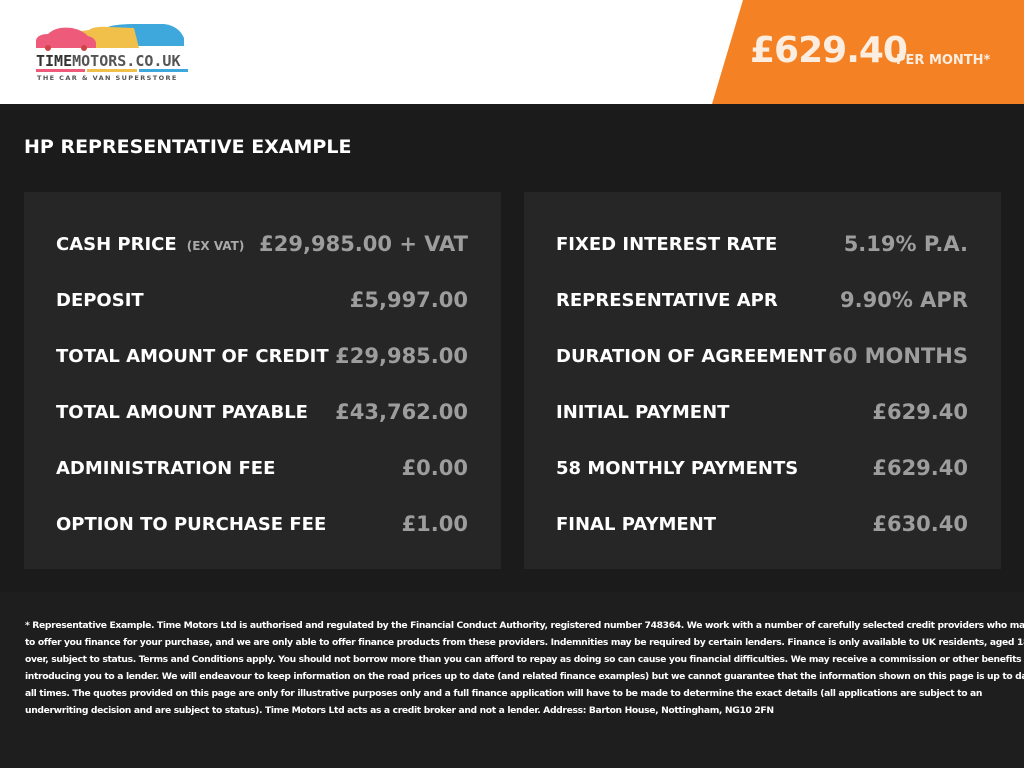 This screenshot has height=768, width=1024. I want to click on row-value: 60 MONTHS, so click(898, 356).